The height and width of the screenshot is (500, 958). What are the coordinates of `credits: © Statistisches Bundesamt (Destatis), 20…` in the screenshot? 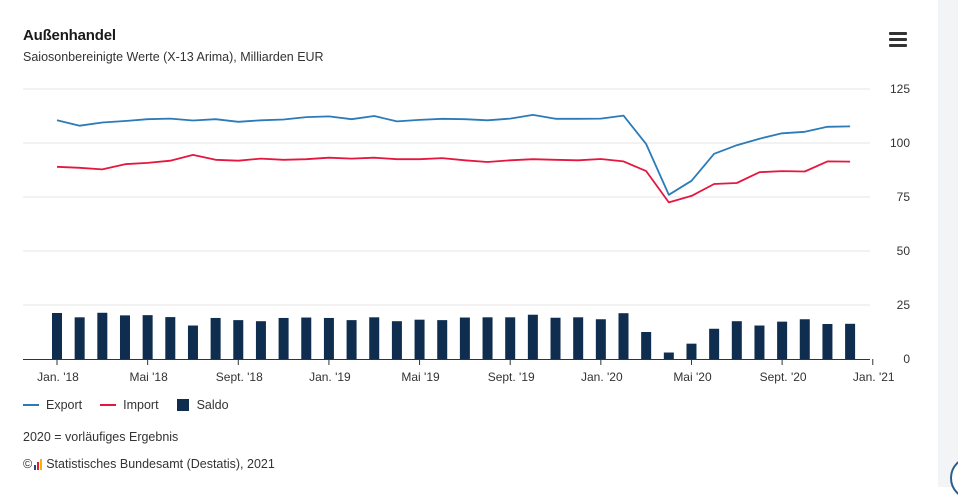 It's located at (149, 464).